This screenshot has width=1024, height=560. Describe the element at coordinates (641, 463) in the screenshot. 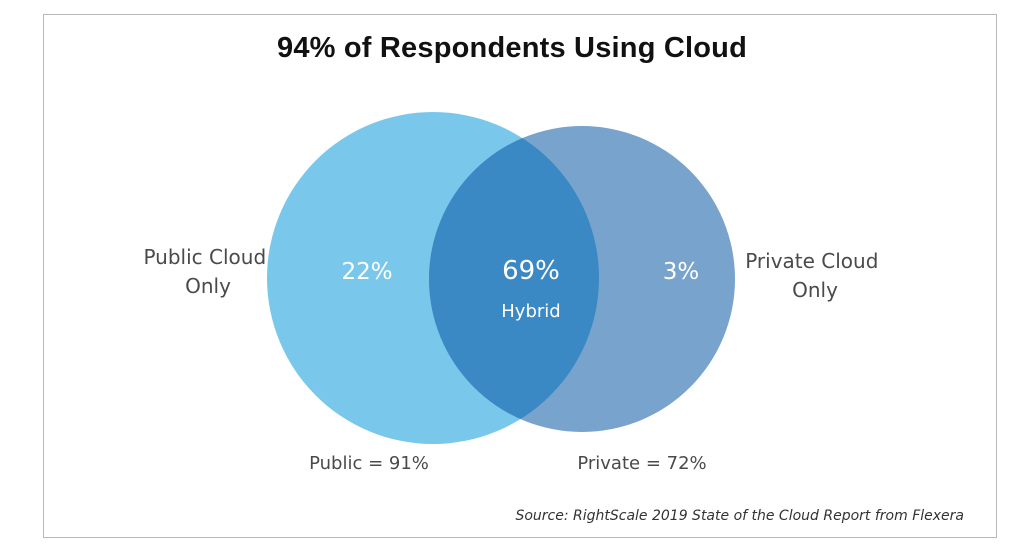

I see `private-total-label: Private = 72%` at that location.